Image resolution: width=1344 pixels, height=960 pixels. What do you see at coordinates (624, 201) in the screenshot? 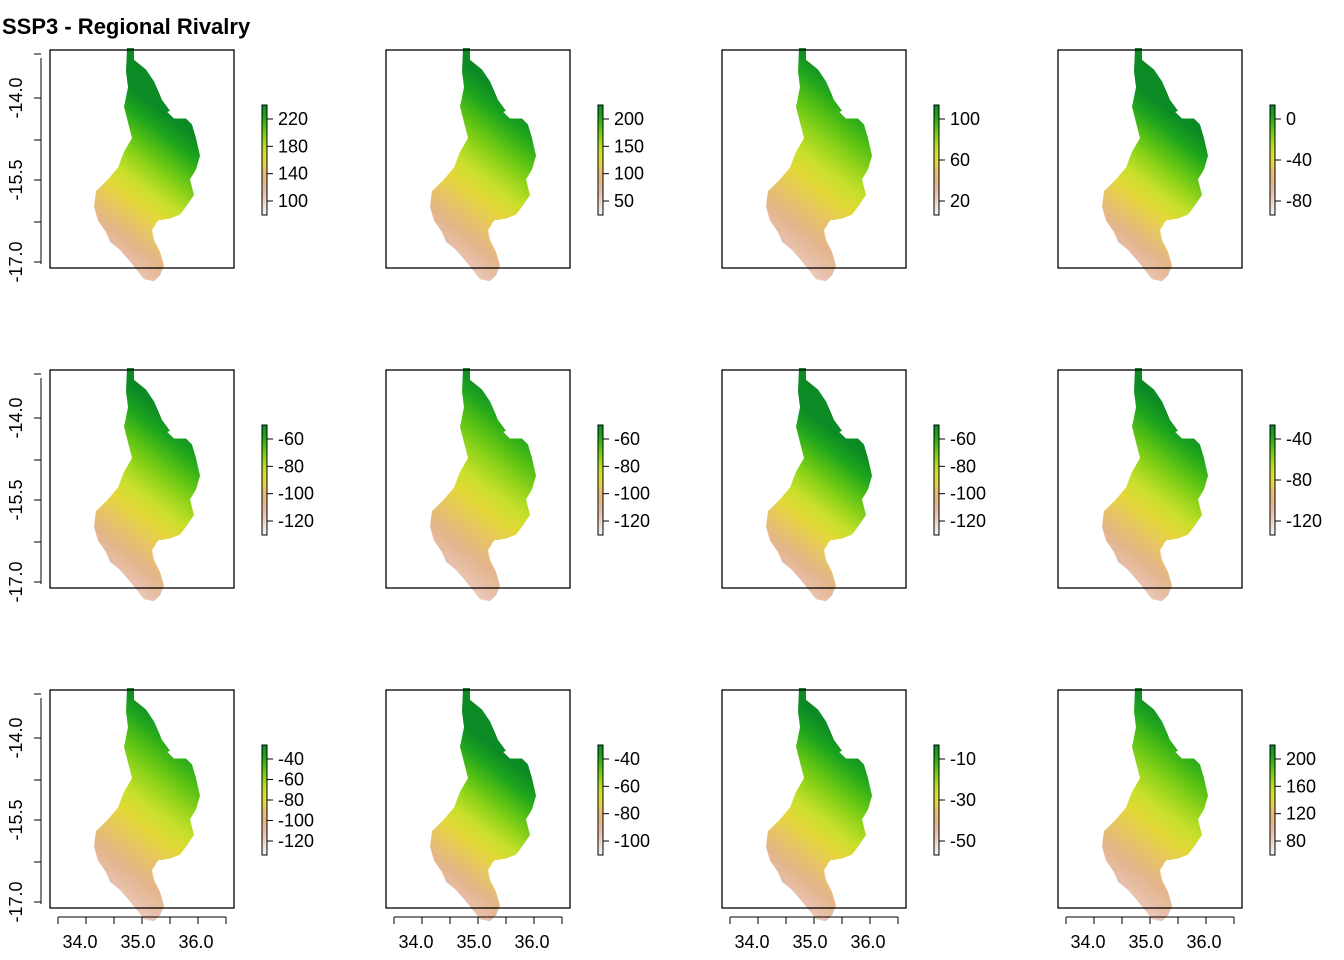
I see `legend-tick-label: 50` at bounding box center [624, 201].